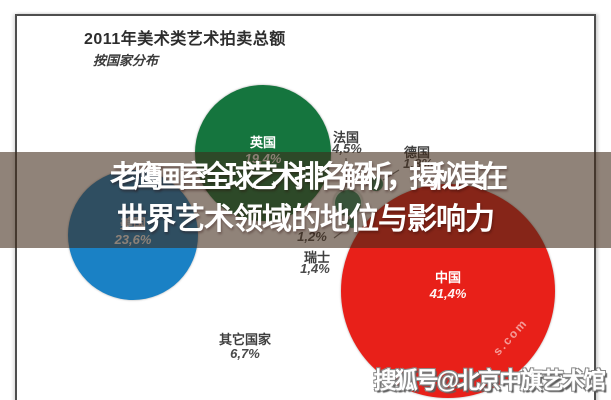  I want to click on label-switzerland-name: 瑞士, so click(317, 257).